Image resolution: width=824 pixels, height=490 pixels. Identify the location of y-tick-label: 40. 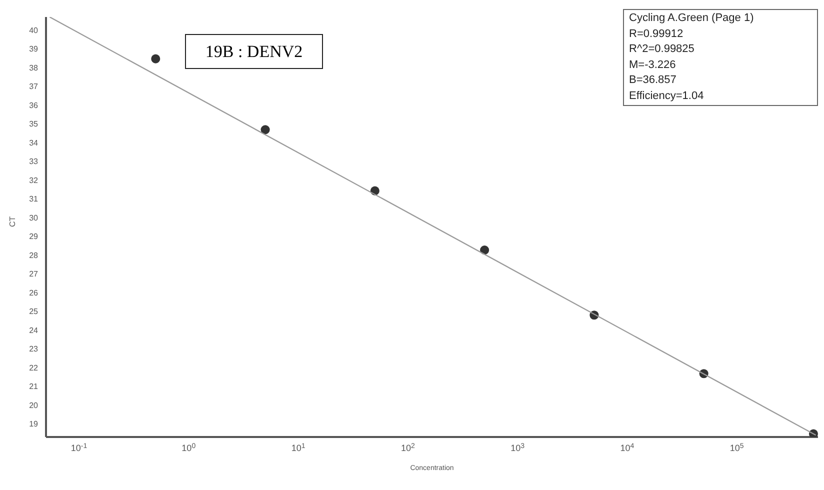
(34, 30).